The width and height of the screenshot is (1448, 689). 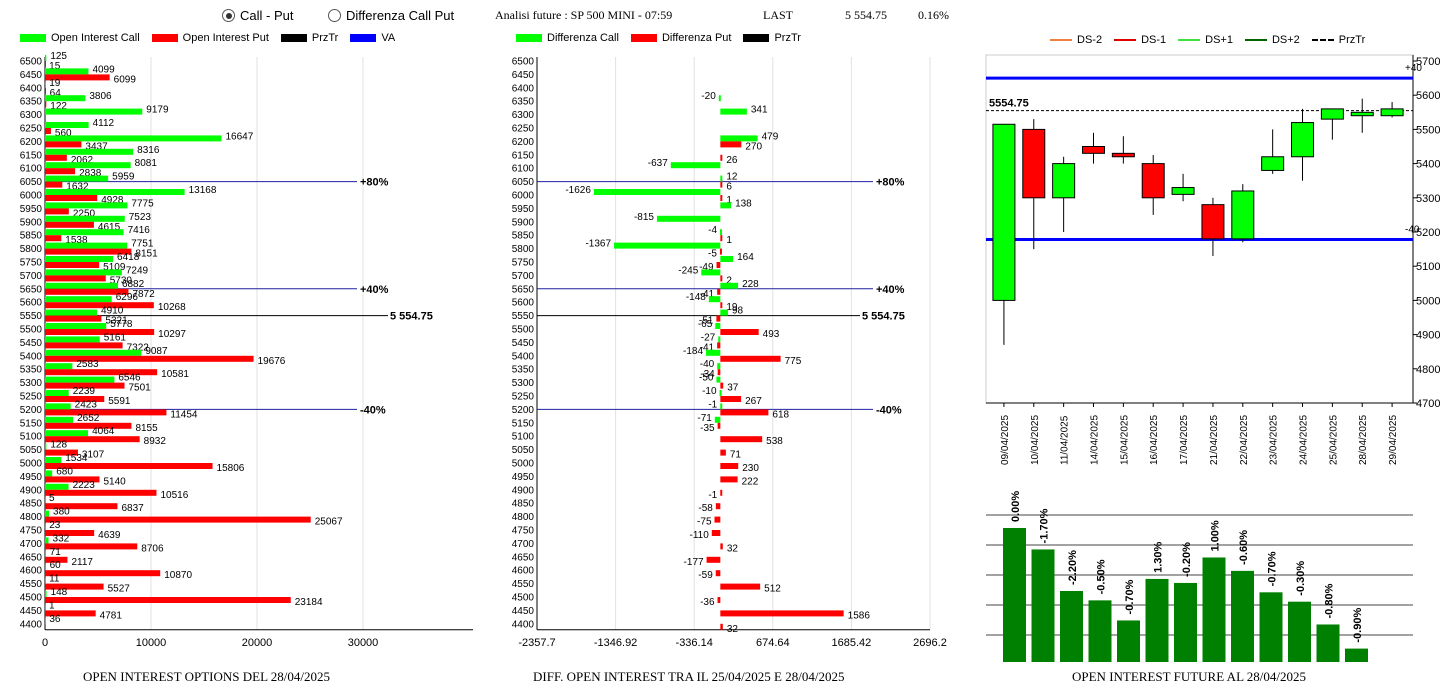 I want to click on y-tick-label: 5300, so click(x=1428, y=199).